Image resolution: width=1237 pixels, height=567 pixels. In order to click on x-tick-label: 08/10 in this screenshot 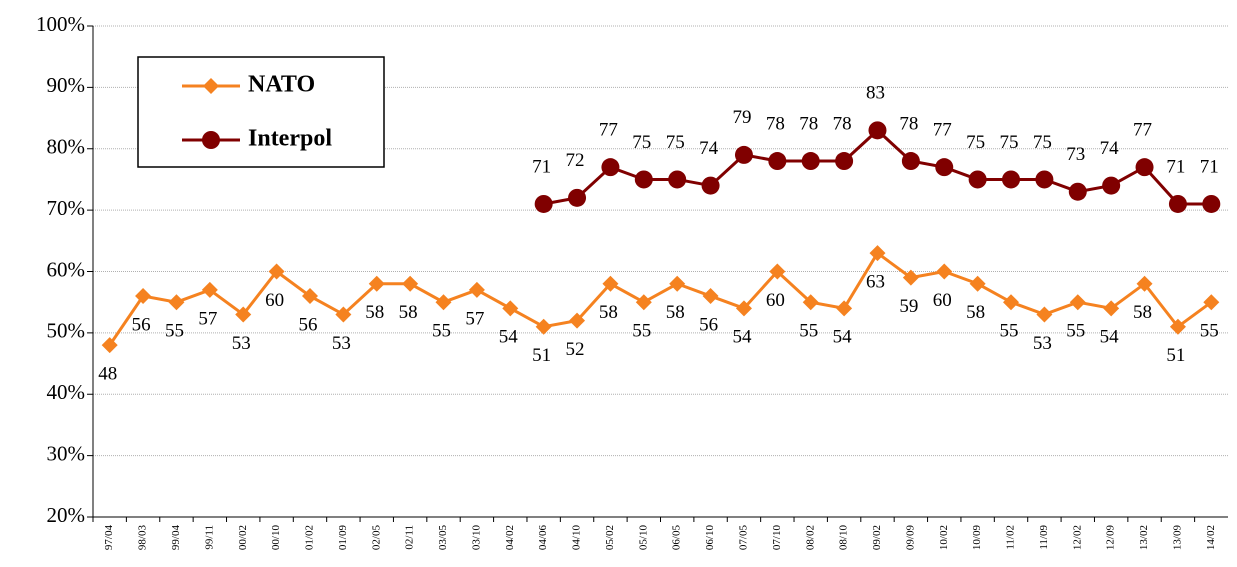, I will do `click(844, 538)`.